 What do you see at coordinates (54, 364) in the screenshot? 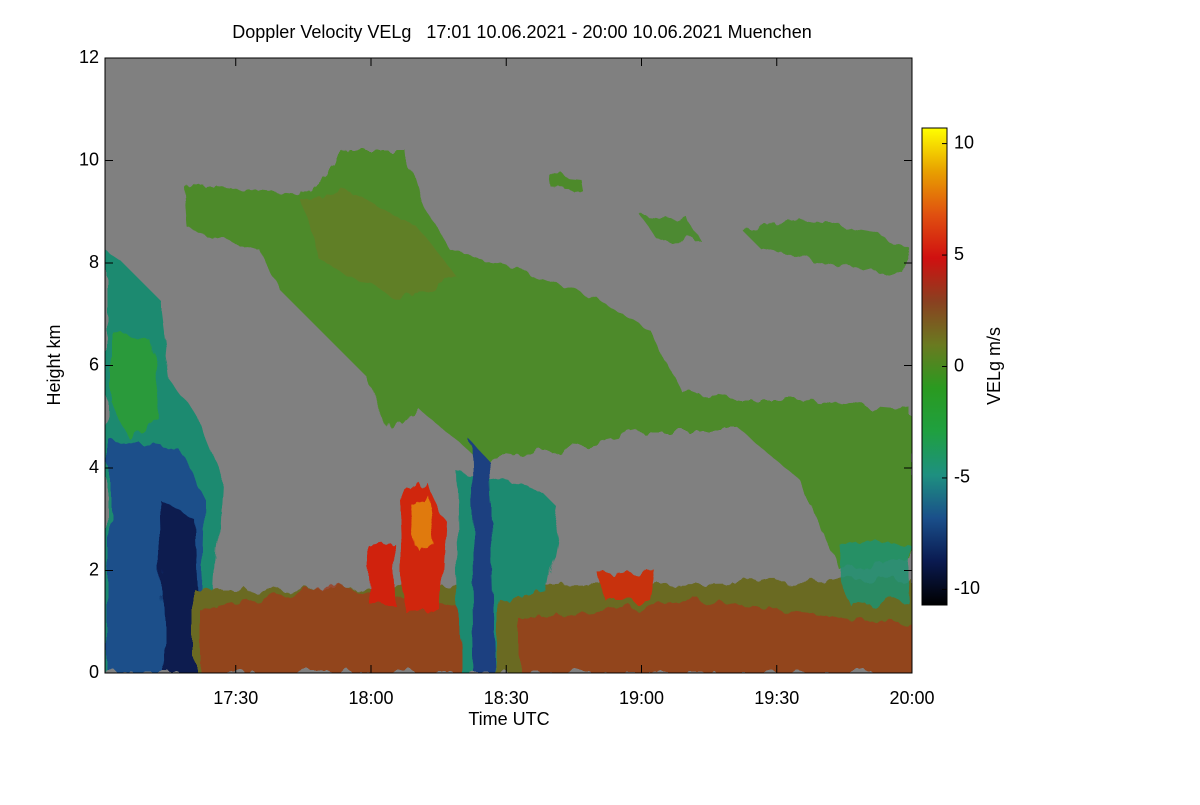
I see `y-axis-label: Height km` at bounding box center [54, 364].